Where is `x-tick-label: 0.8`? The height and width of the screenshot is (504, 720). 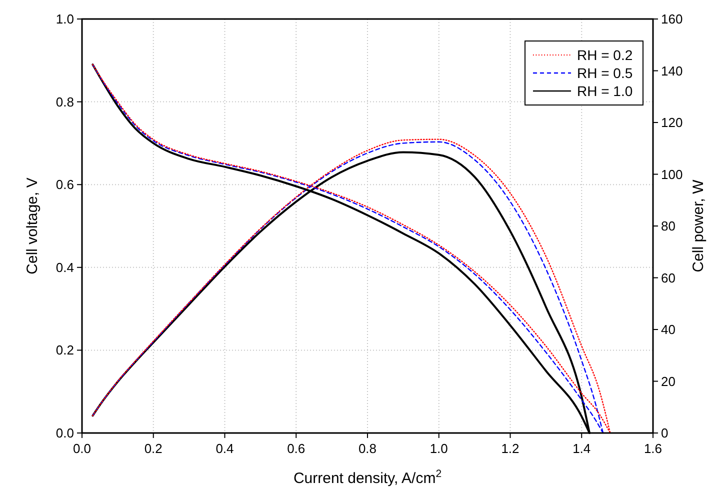
x-tick-label: 0.8 is located at coordinates (367, 448).